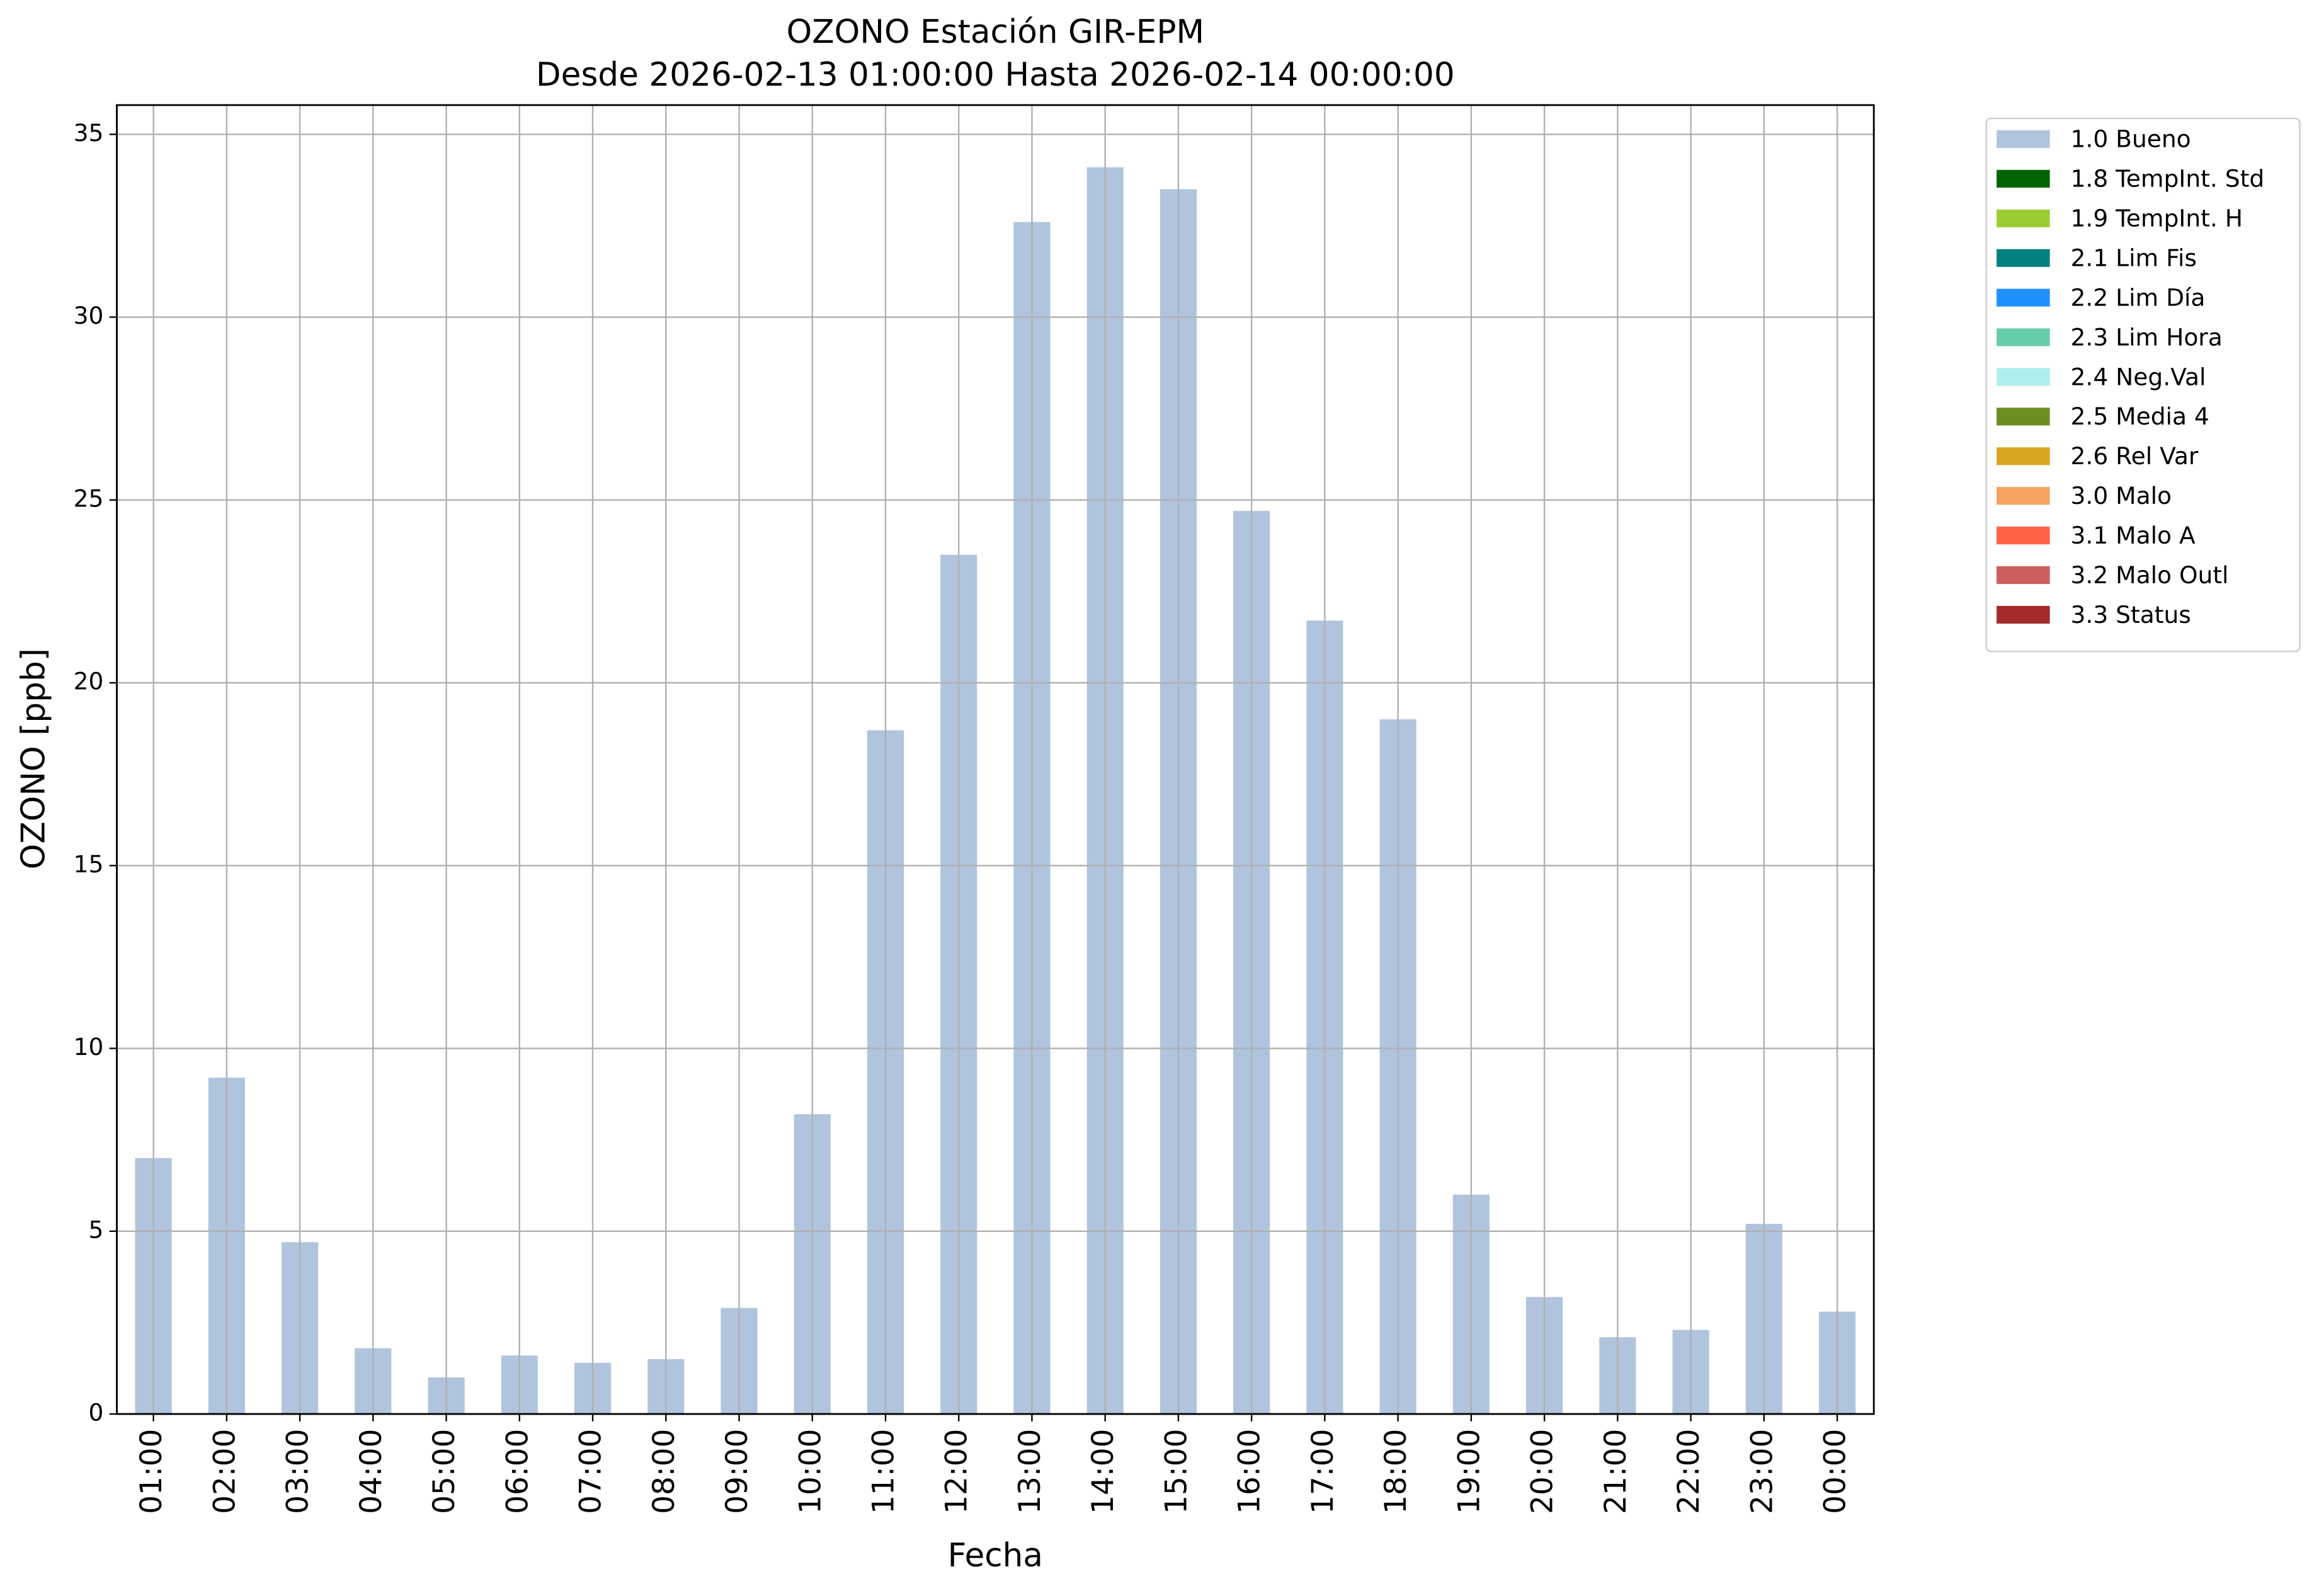 The width and height of the screenshot is (2319, 1596). Describe the element at coordinates (89, 1047) in the screenshot. I see `y-tick-label: 10` at that location.